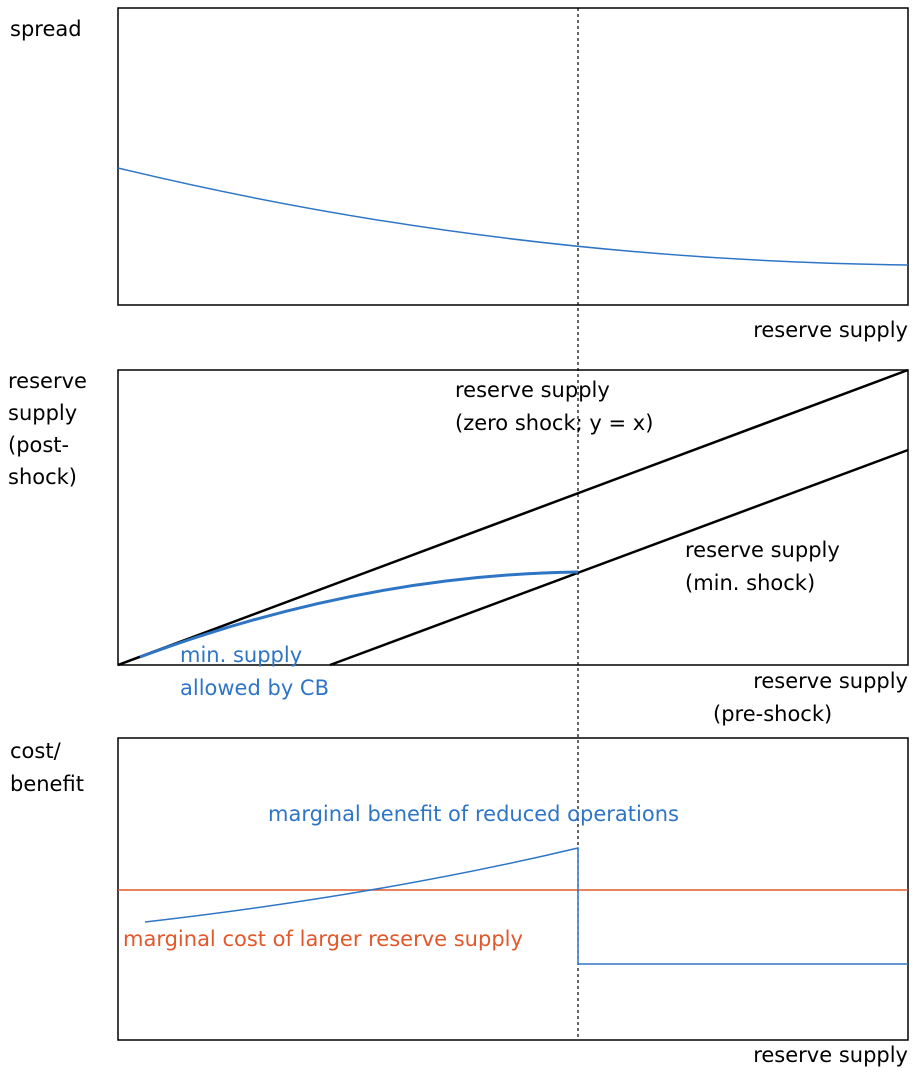 This screenshot has width=919, height=1080. I want to click on annotation: marginal benefit of reduced operations, so click(473, 814).